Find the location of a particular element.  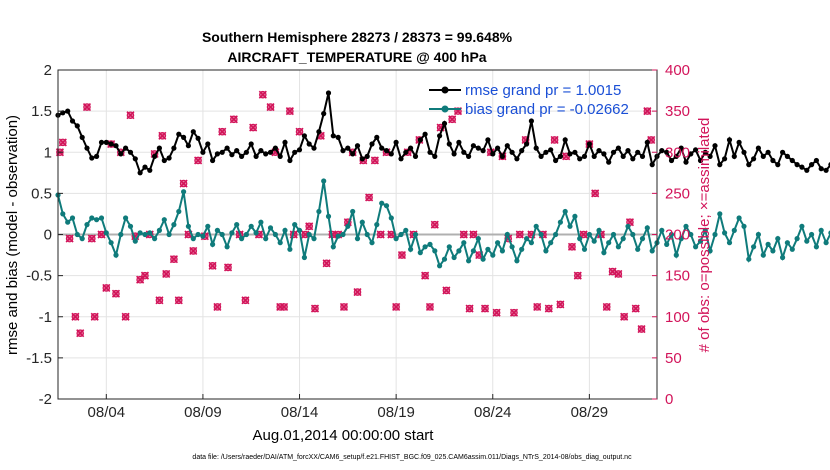

y-right-tick-label: 100 is located at coordinates (677, 317).